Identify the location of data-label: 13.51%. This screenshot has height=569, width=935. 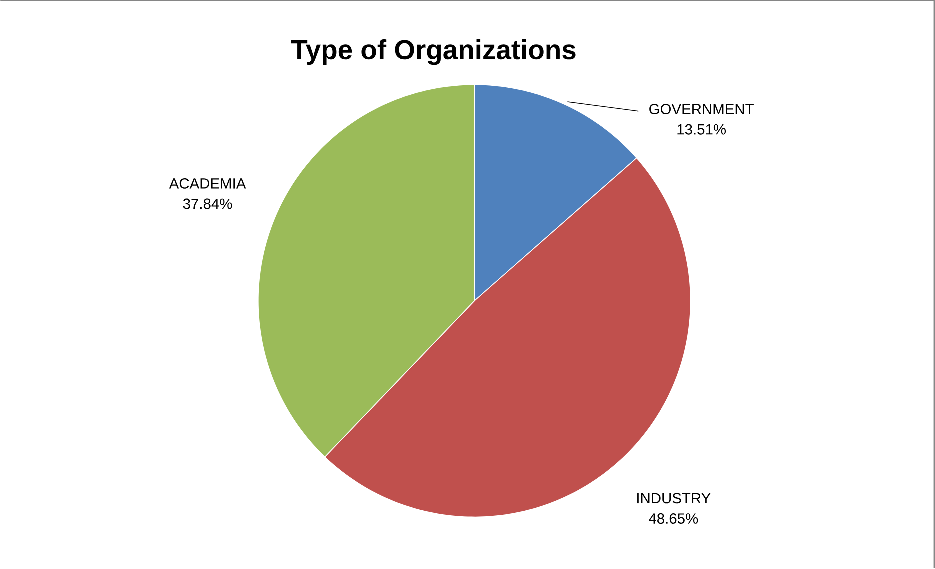
(702, 130).